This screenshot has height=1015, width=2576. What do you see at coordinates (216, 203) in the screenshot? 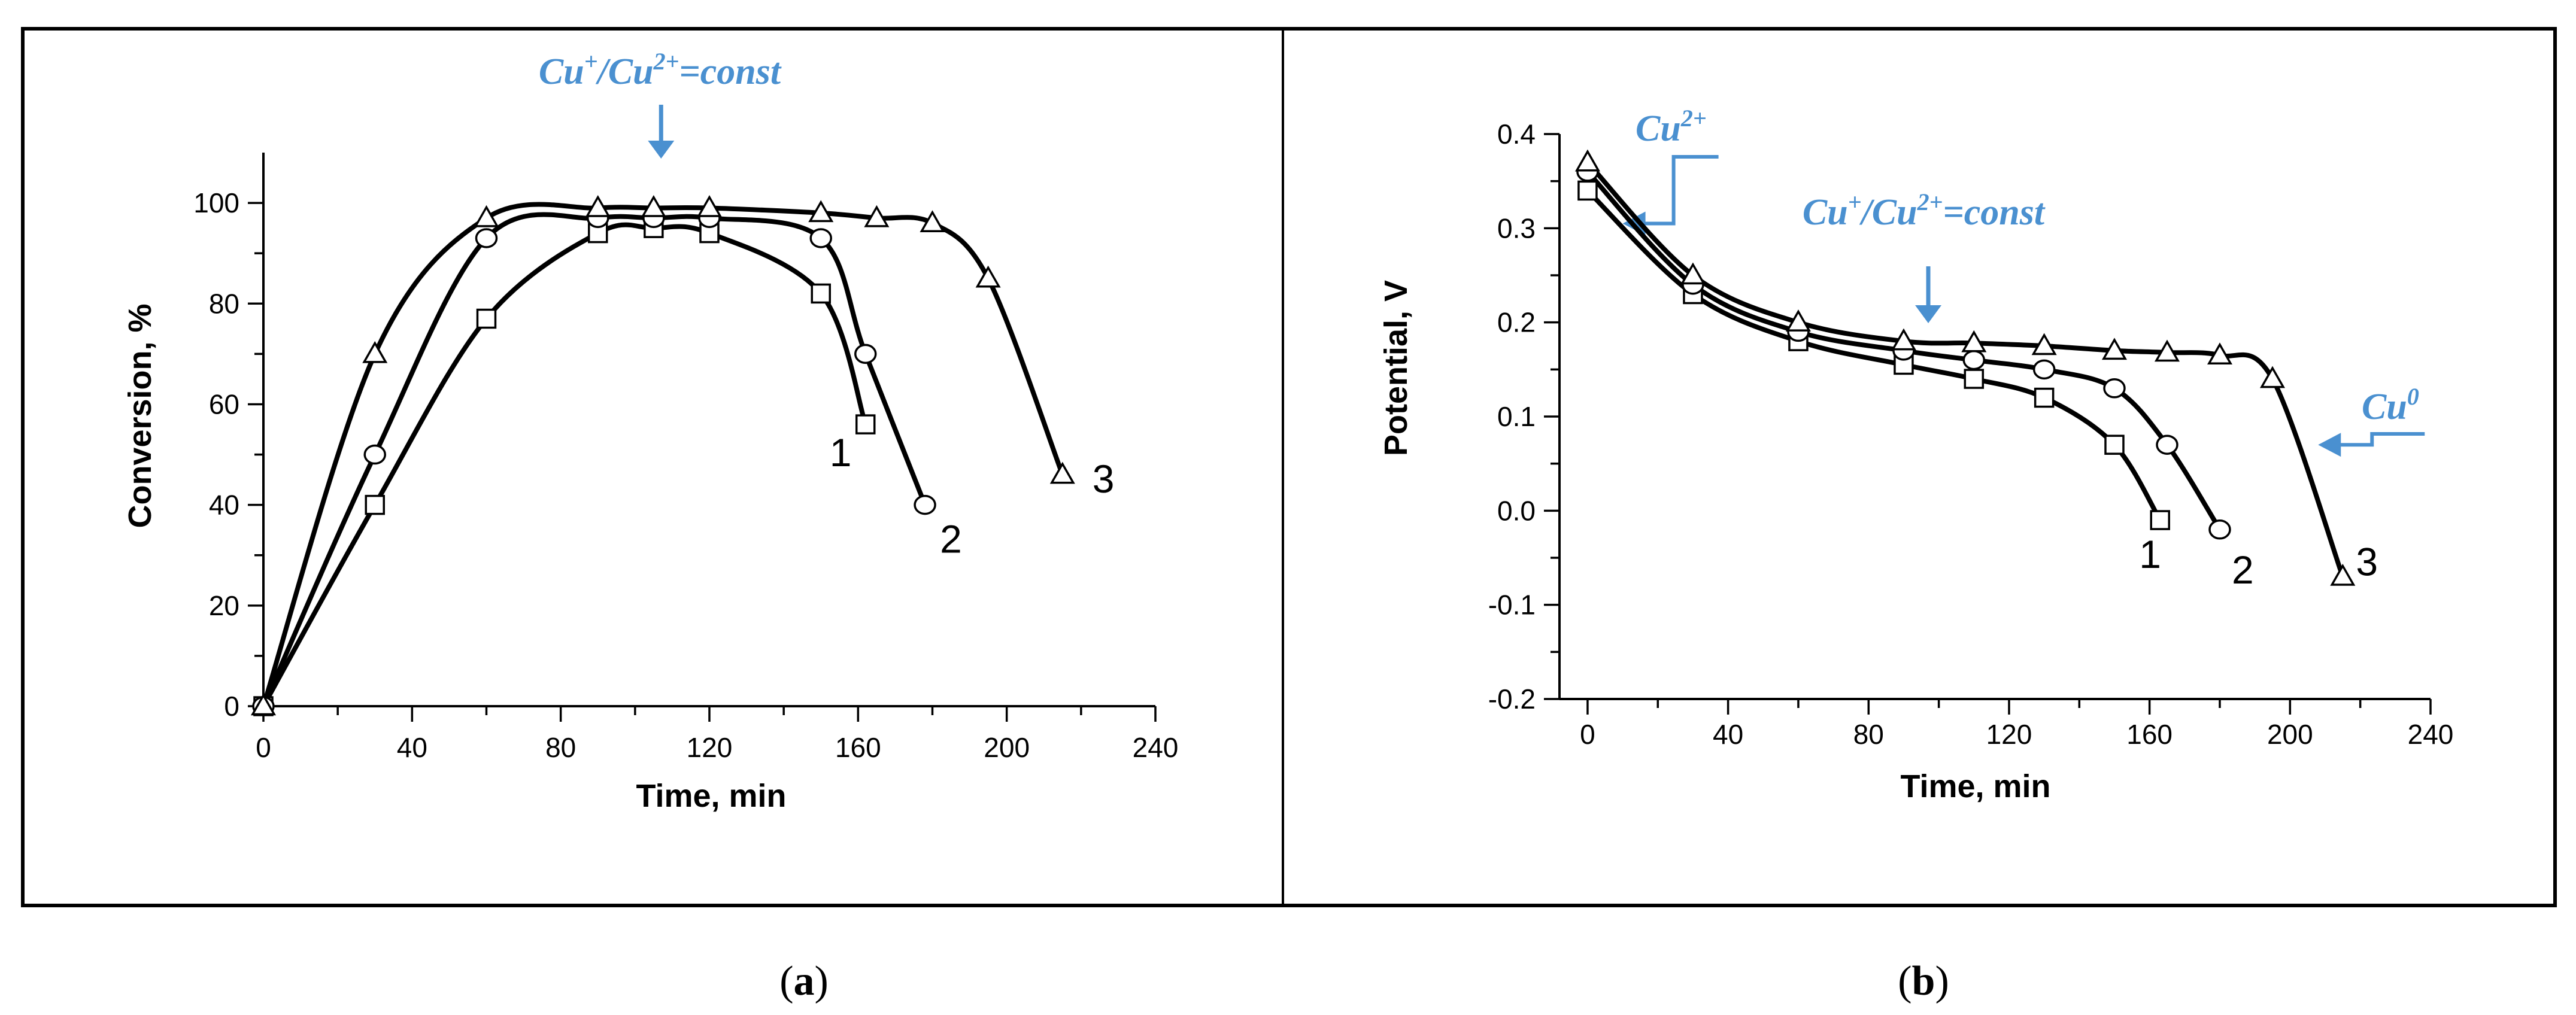
I see `y-tick-label: 100` at bounding box center [216, 203].